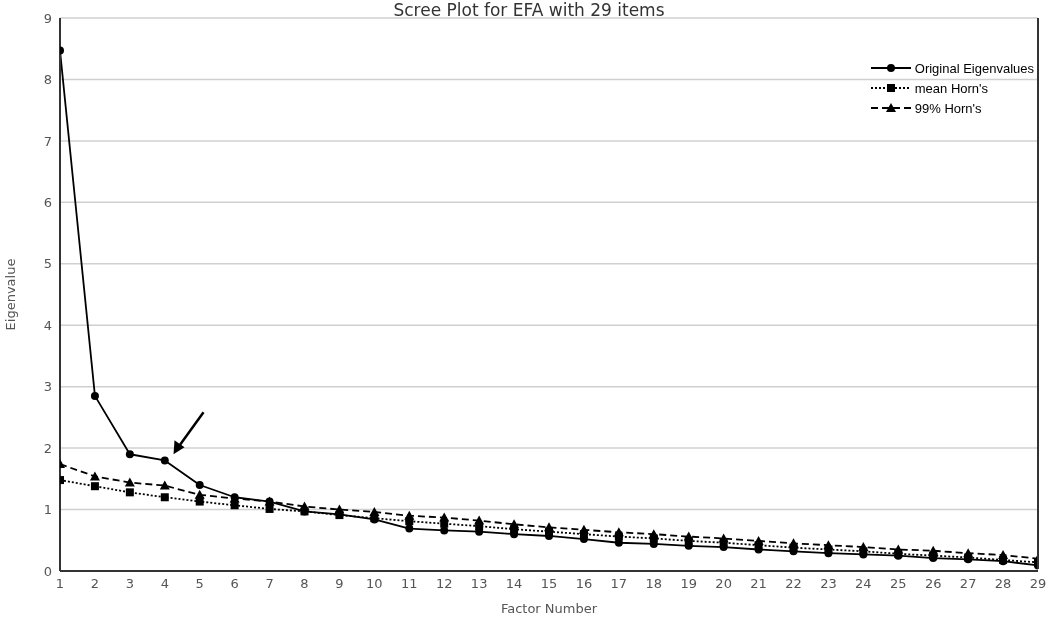  Describe the element at coordinates (1038, 584) in the screenshot. I see `x-tick-label: 29` at that location.